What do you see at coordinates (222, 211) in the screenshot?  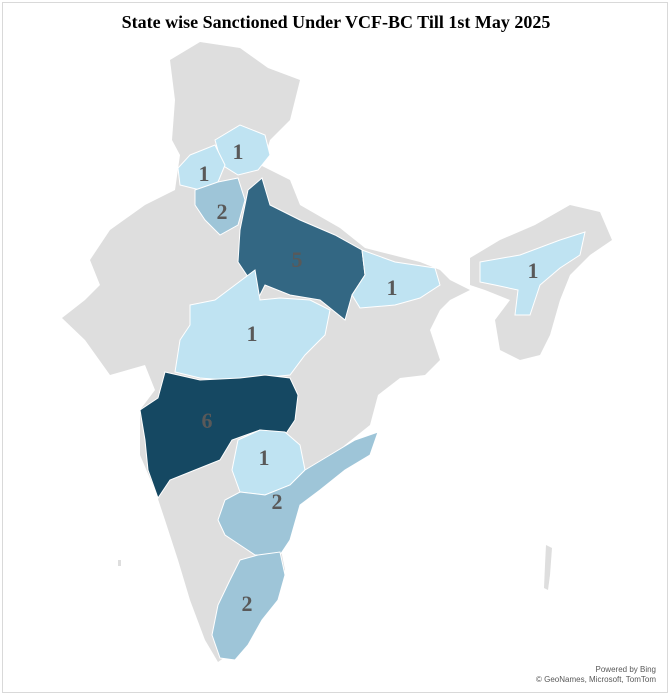 I see `label-haryana: 2` at bounding box center [222, 211].